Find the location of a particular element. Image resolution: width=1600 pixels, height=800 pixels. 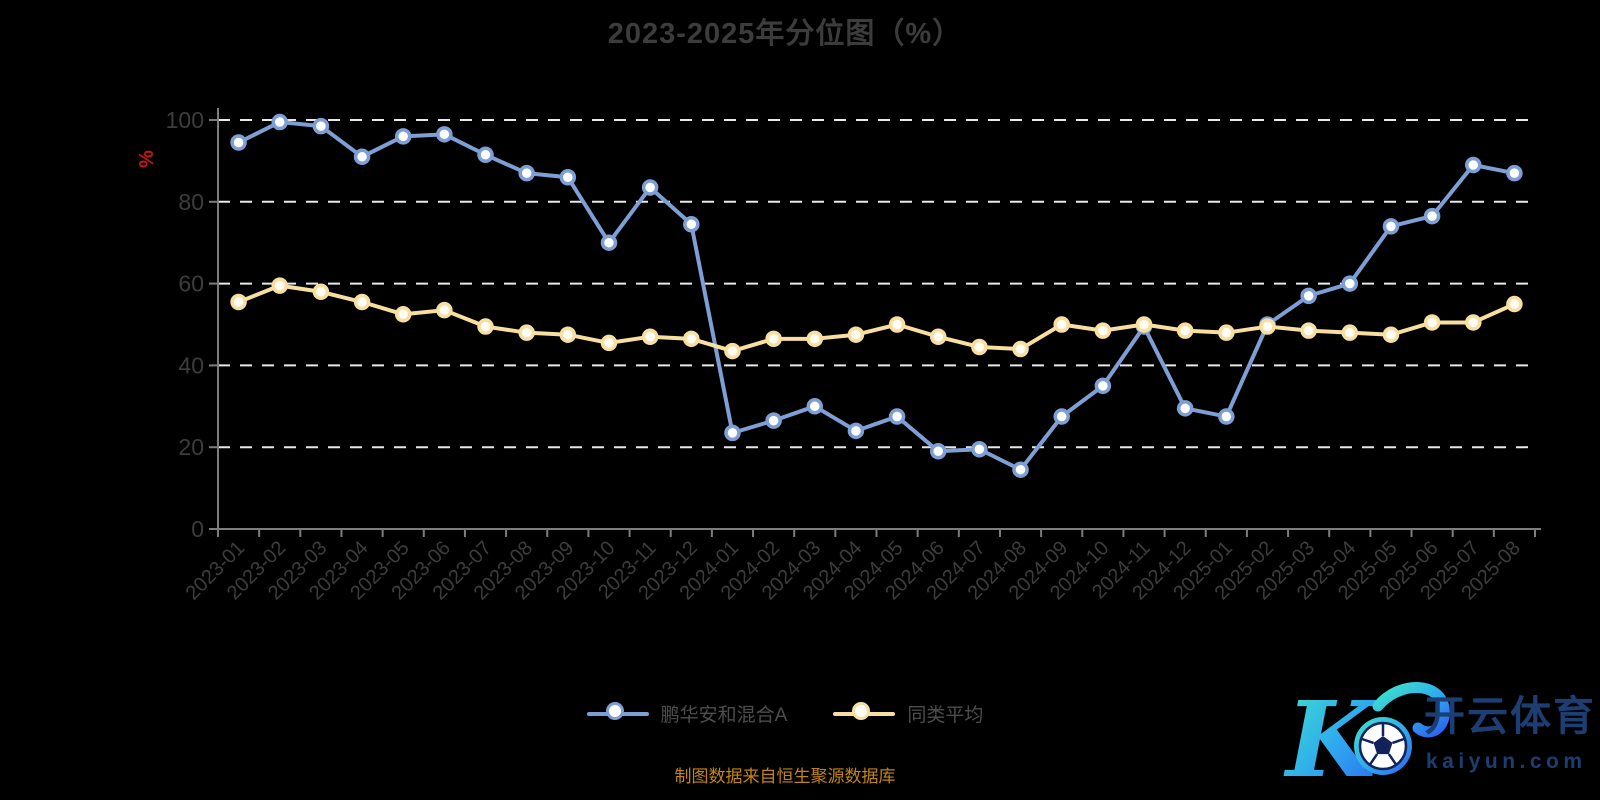

legend-item-peer-average: 同类平均 is located at coordinates (908, 713).